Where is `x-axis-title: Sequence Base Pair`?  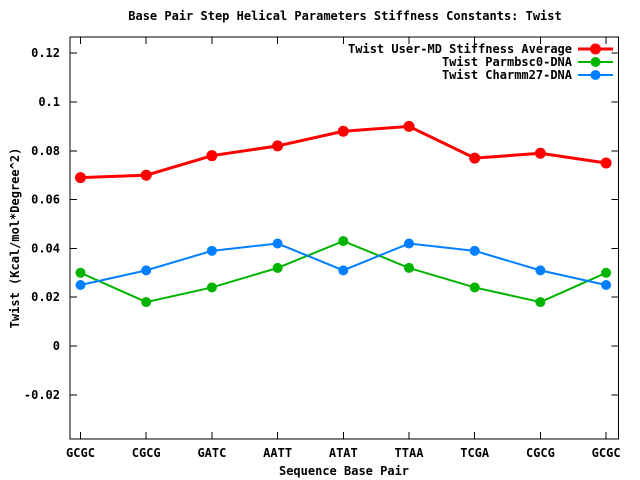 x-axis-title: Sequence Base Pair is located at coordinates (344, 471).